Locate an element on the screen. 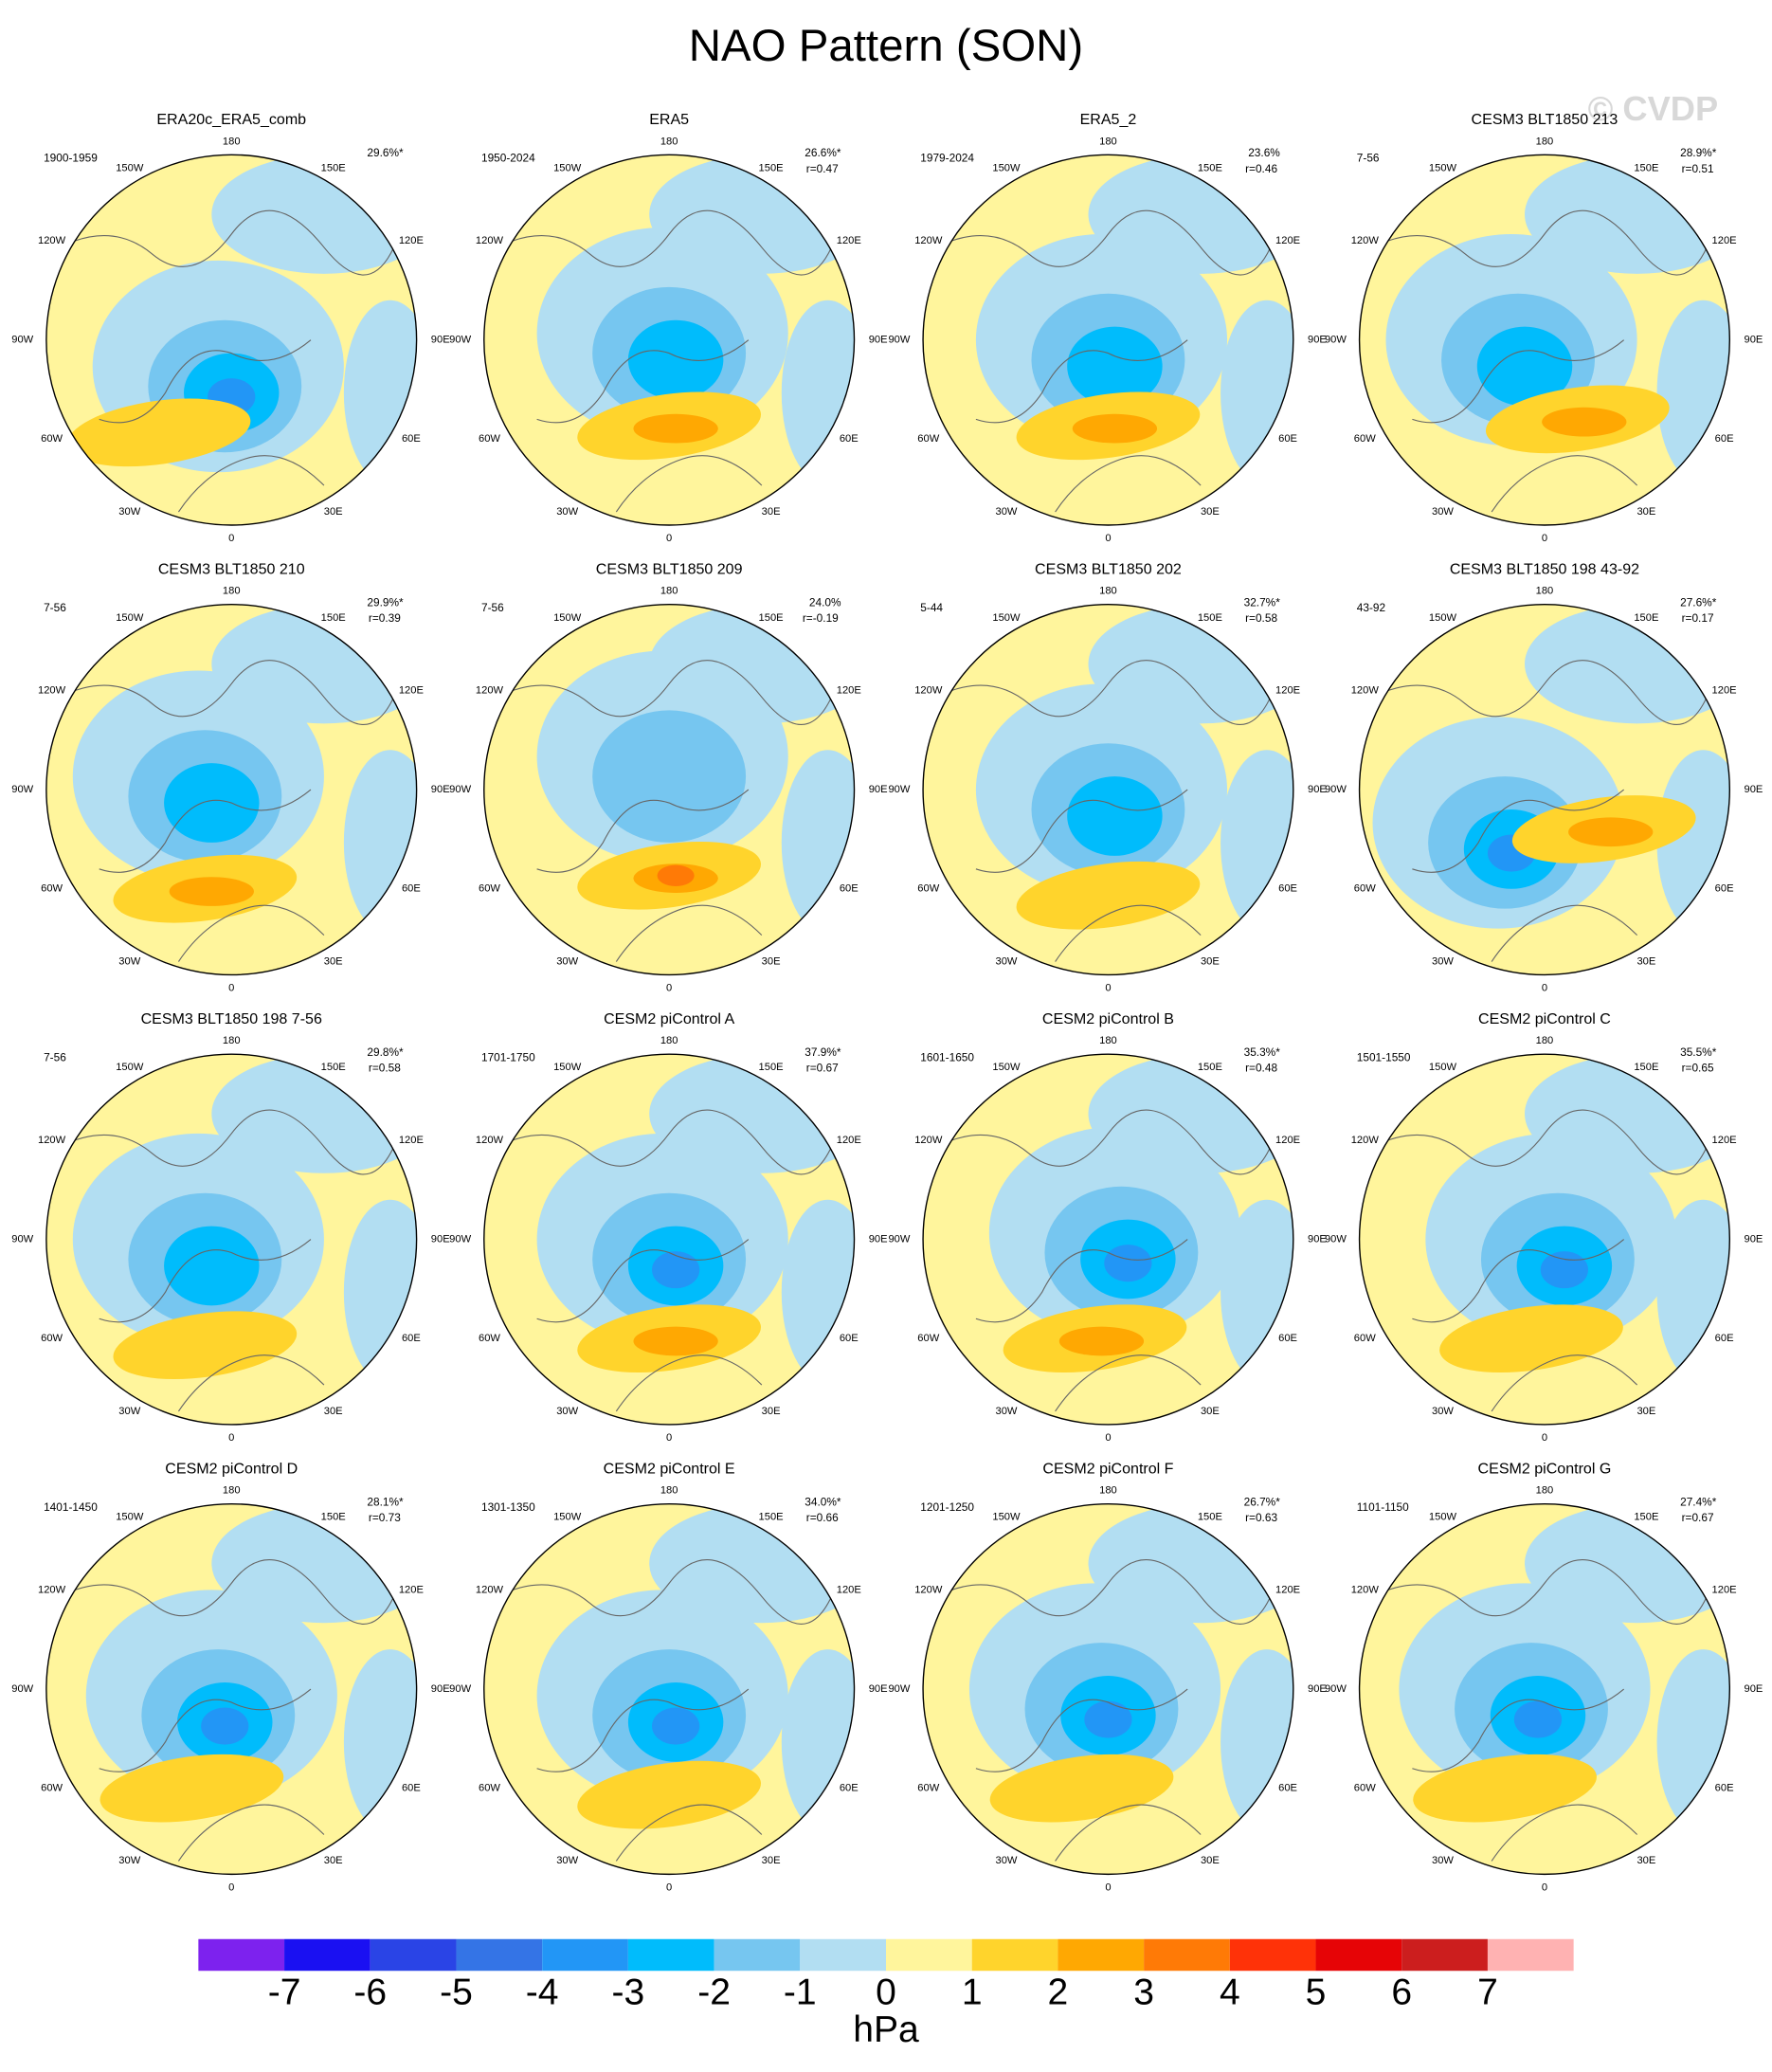 This screenshot has height=2072, width=1772. correlation-label: r=0.39 is located at coordinates (385, 618).